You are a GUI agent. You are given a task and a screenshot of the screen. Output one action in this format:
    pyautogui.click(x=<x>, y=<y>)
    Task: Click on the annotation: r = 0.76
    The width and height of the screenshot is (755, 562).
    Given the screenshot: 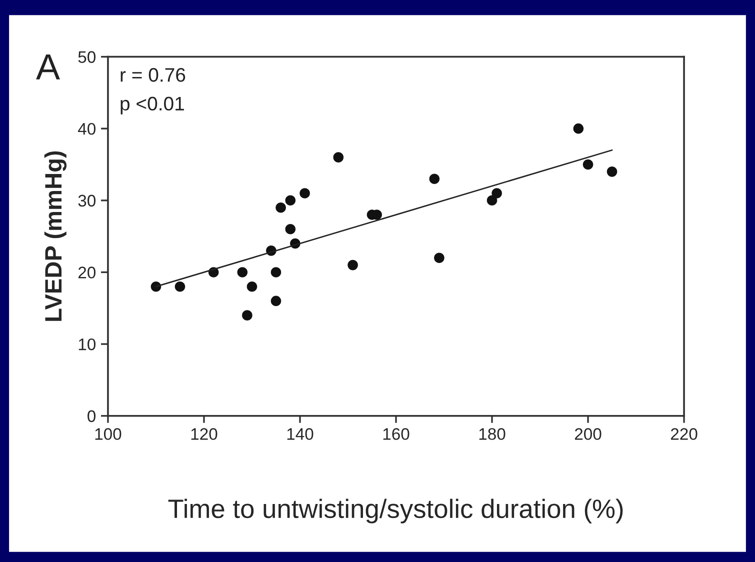 What is the action you would take?
    pyautogui.click(x=153, y=75)
    